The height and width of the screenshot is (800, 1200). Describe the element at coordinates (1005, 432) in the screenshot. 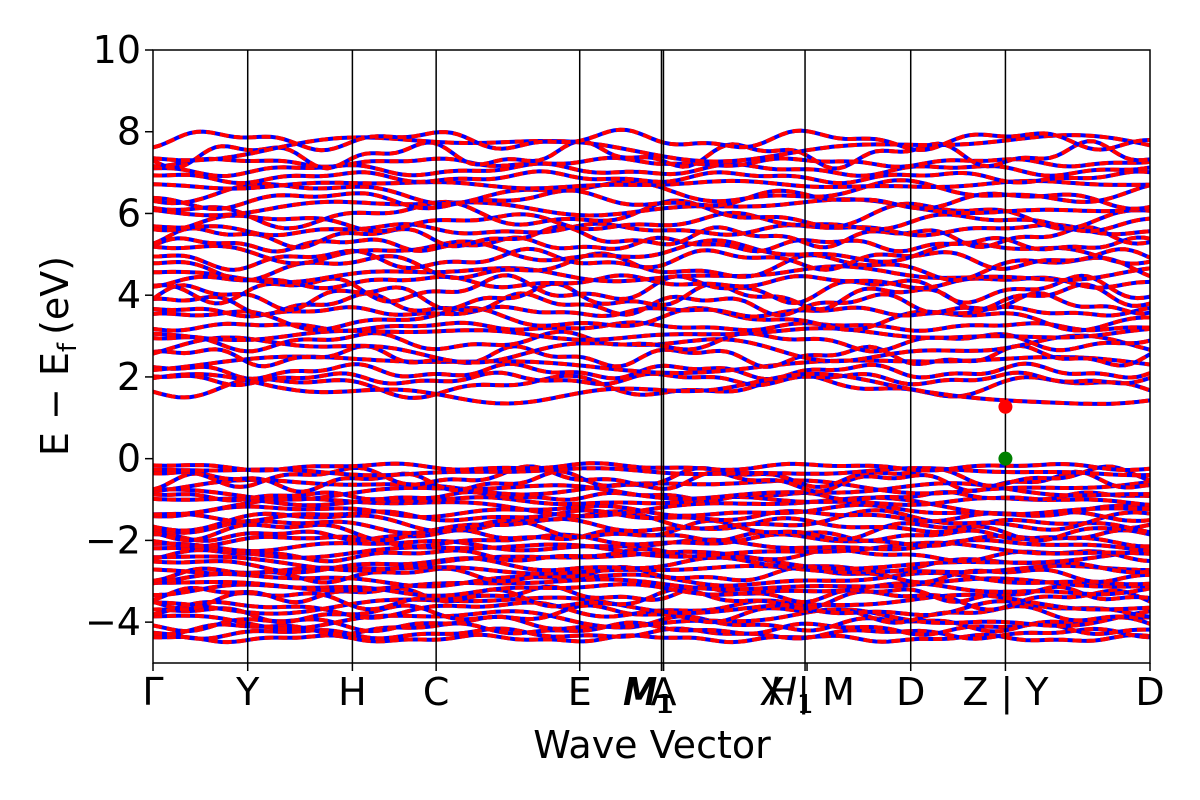

I see `band-edge-markers` at that location.